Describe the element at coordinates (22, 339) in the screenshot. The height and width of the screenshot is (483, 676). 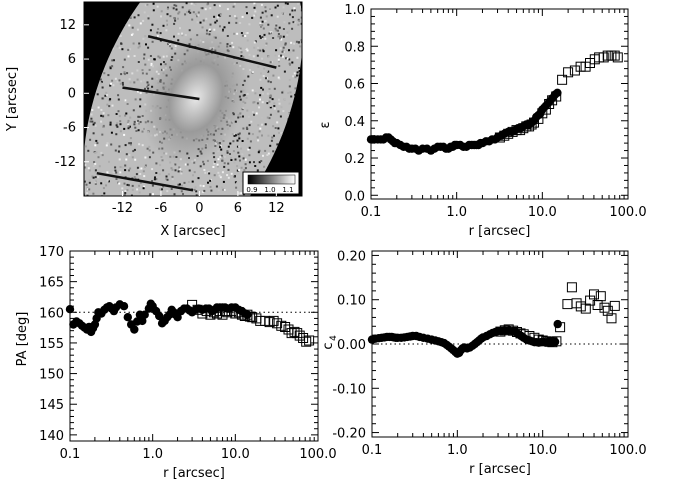
I see `y-axis-title: PA [deg]` at that location.